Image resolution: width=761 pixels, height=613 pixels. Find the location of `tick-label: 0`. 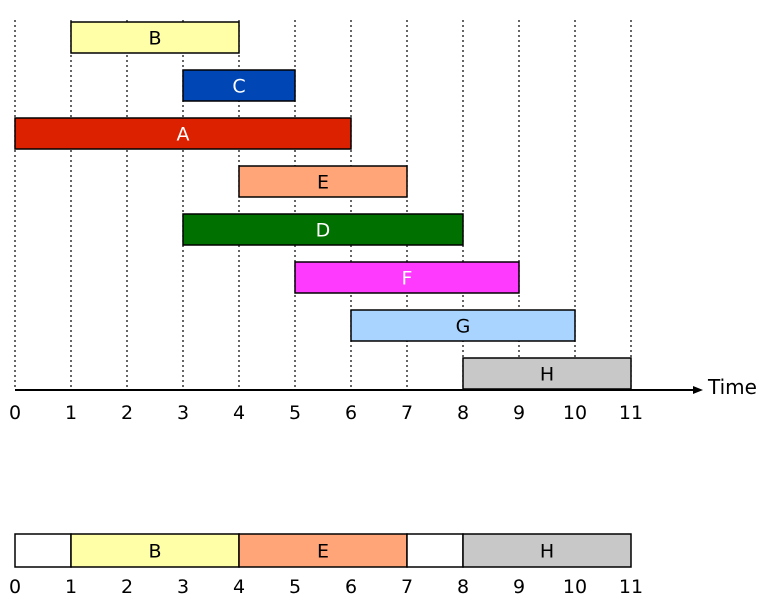

tick-label: 0 is located at coordinates (15, 413).